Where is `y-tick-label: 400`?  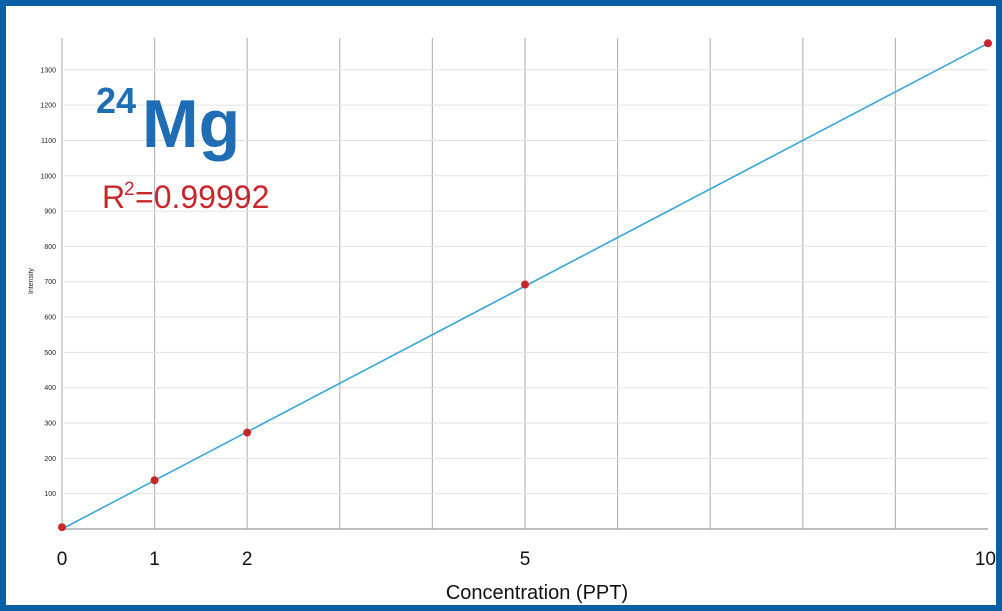
y-tick-label: 400 is located at coordinates (50, 388).